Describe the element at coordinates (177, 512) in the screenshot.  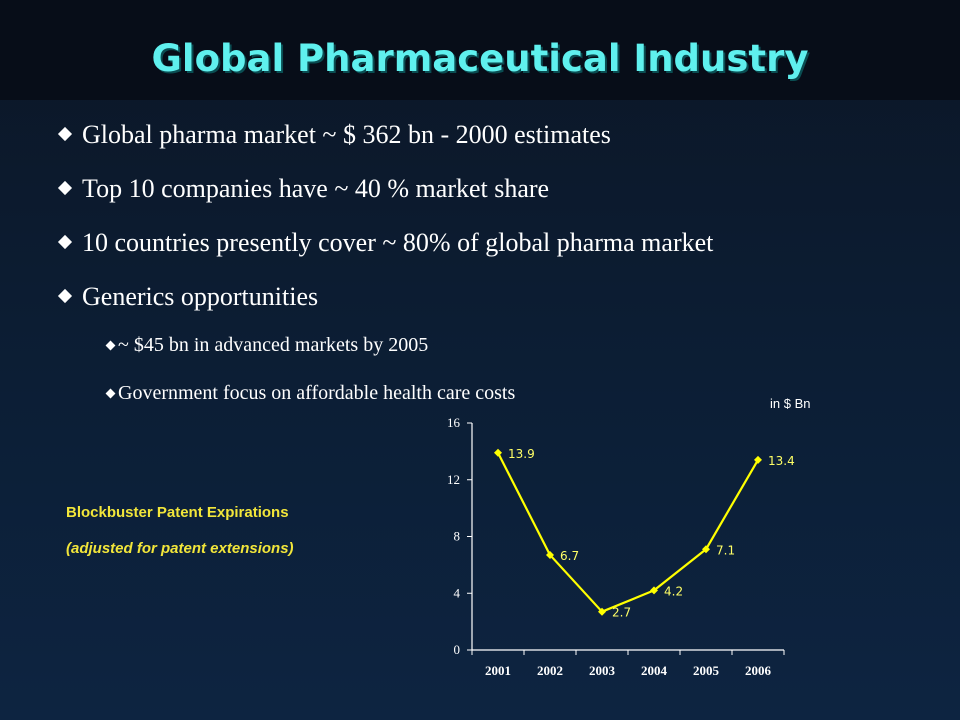
I see `chart-caption: Blockbuster Patent Expirations` at that location.